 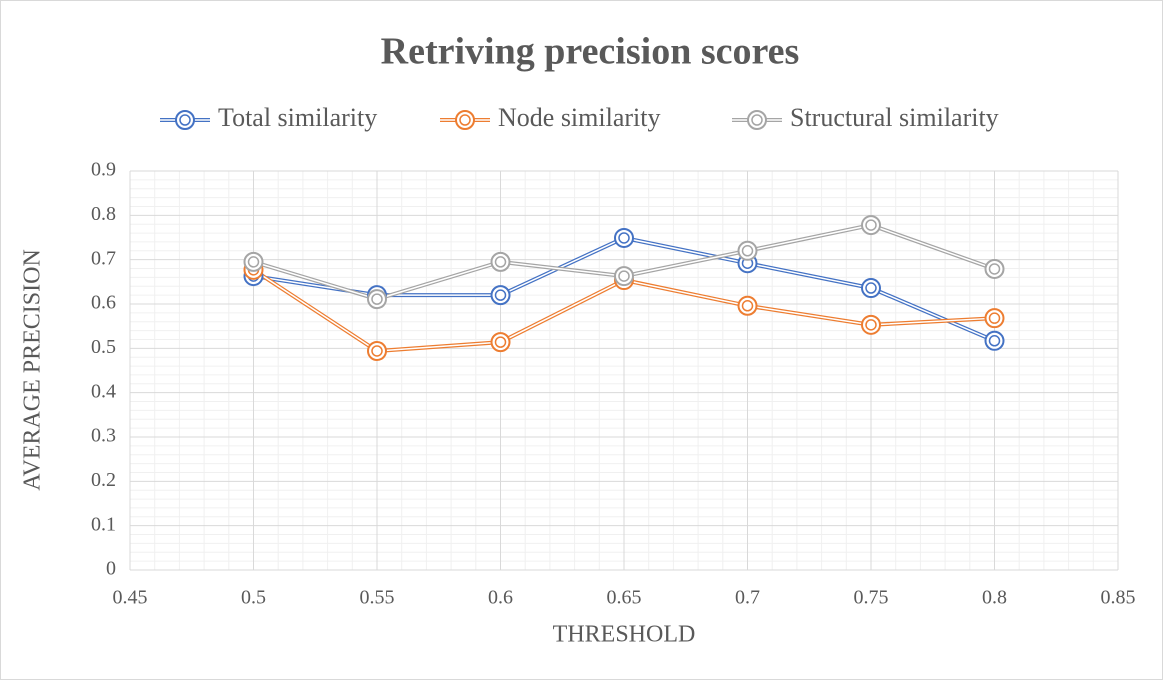 I want to click on legend-label: Total similarity, so click(x=297, y=117).